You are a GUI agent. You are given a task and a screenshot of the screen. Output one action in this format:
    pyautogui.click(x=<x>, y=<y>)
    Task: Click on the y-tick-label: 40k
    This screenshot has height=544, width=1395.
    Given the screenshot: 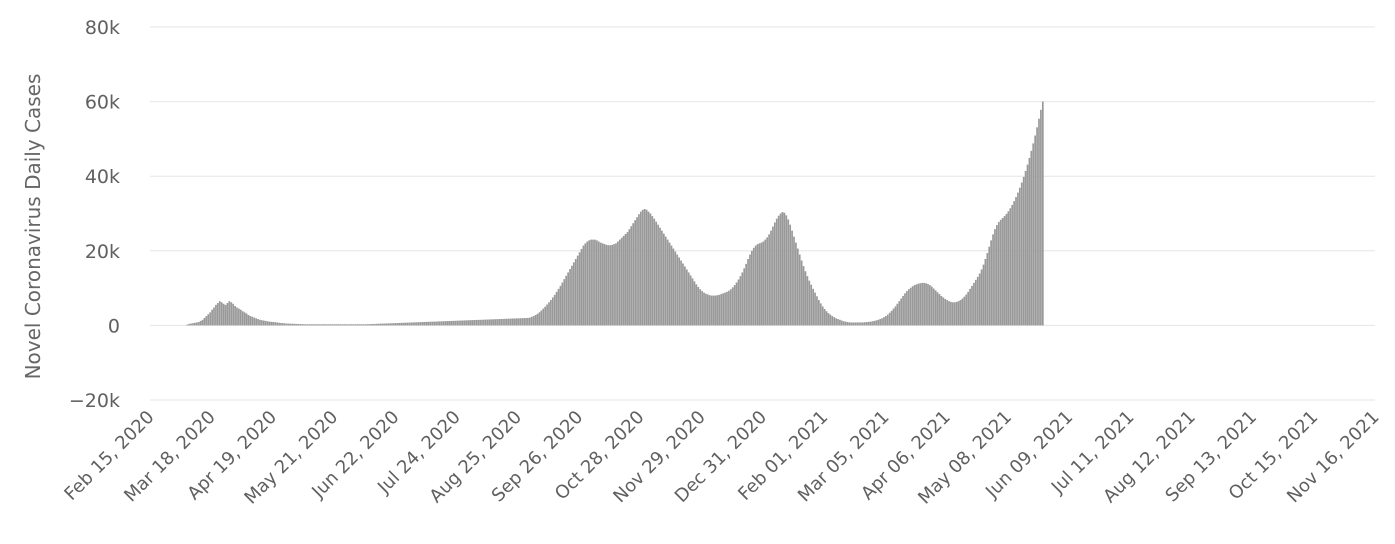 What is the action you would take?
    pyautogui.click(x=102, y=177)
    